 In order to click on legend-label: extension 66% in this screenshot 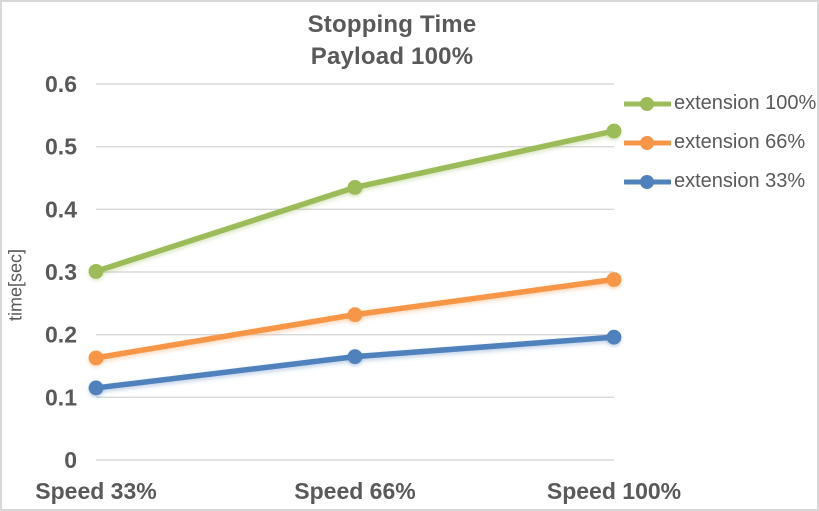, I will do `click(740, 142)`.